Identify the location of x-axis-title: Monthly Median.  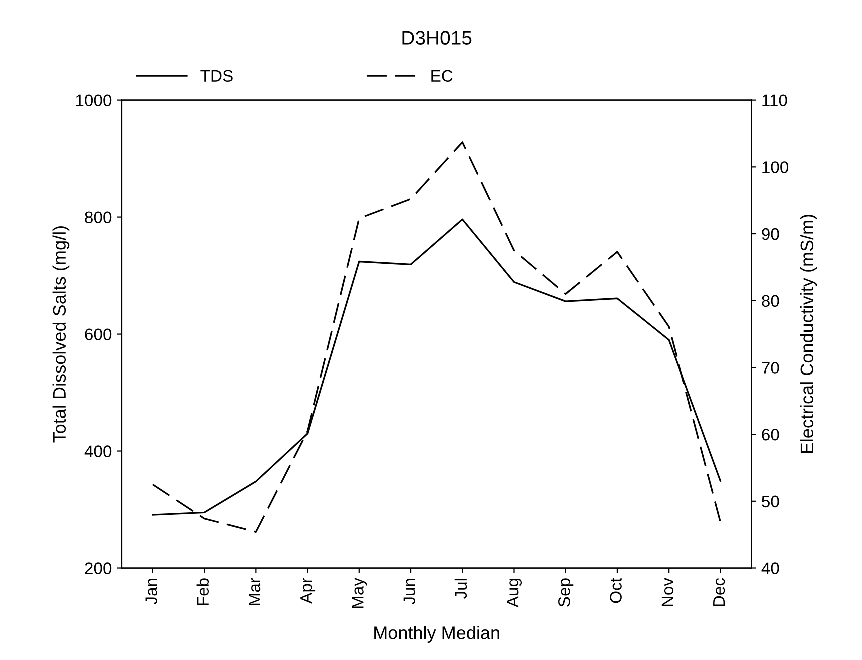
(437, 634).